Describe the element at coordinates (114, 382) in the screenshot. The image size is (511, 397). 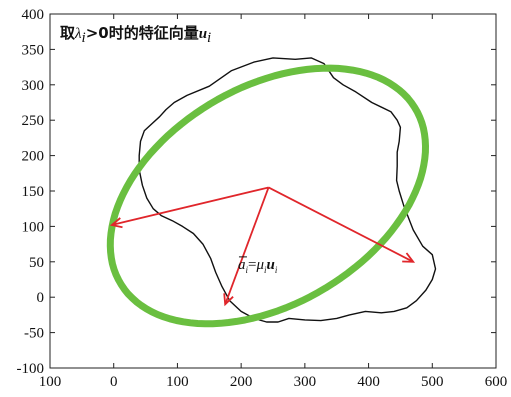
I see `x-tick-label: 0` at that location.